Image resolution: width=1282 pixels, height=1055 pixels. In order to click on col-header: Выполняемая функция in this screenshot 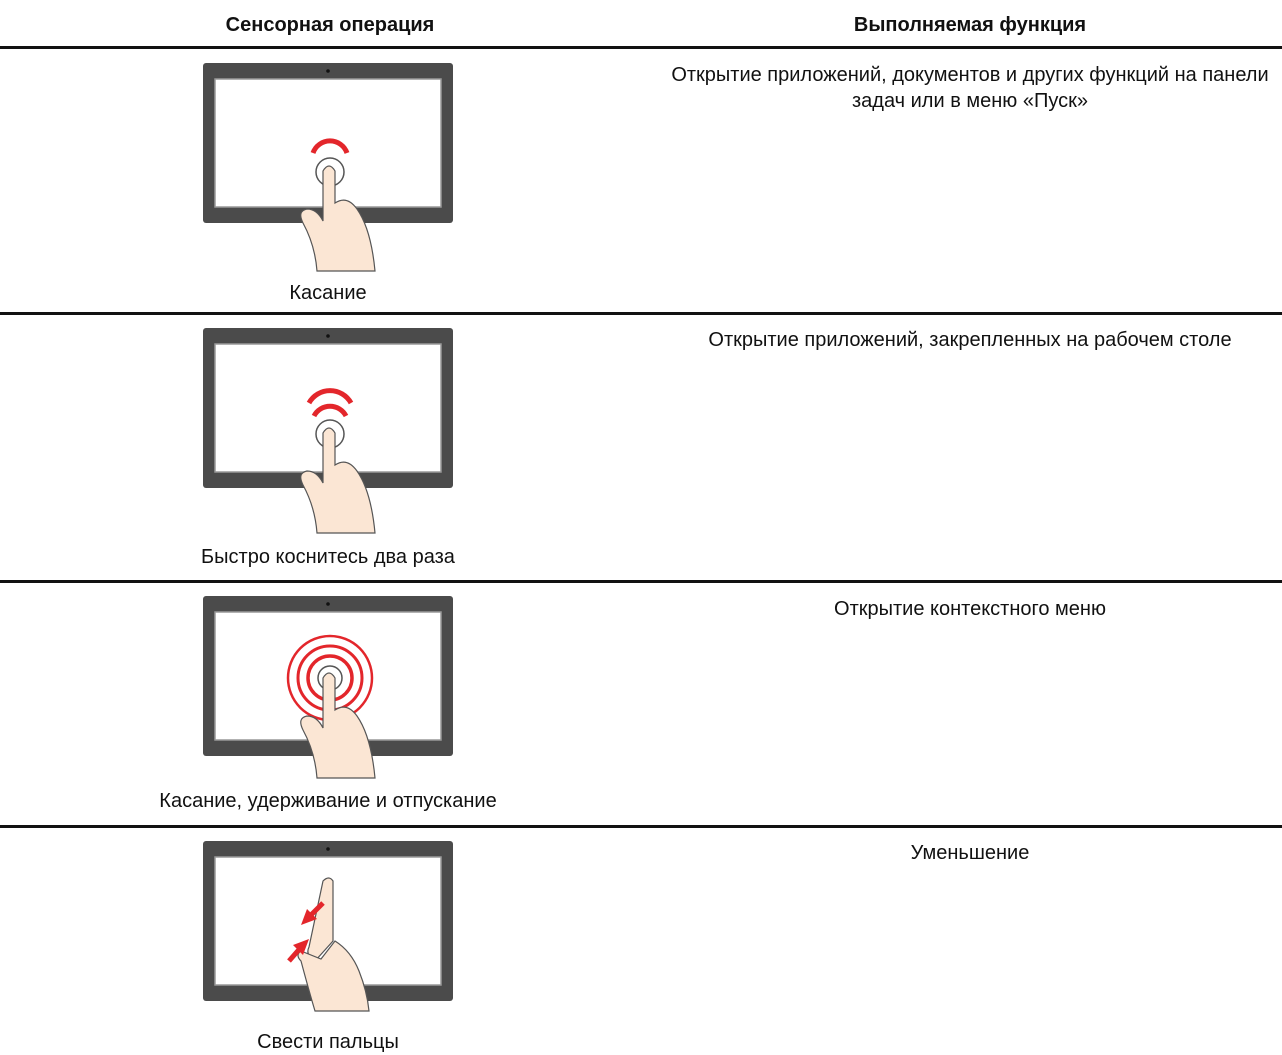, I will do `click(970, 25)`.